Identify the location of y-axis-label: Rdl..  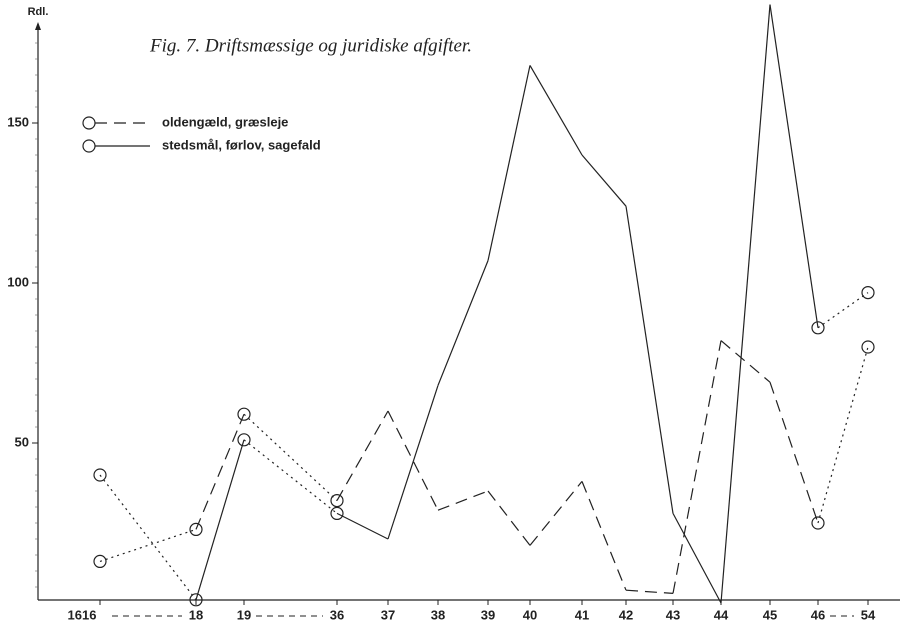
(38, 12).